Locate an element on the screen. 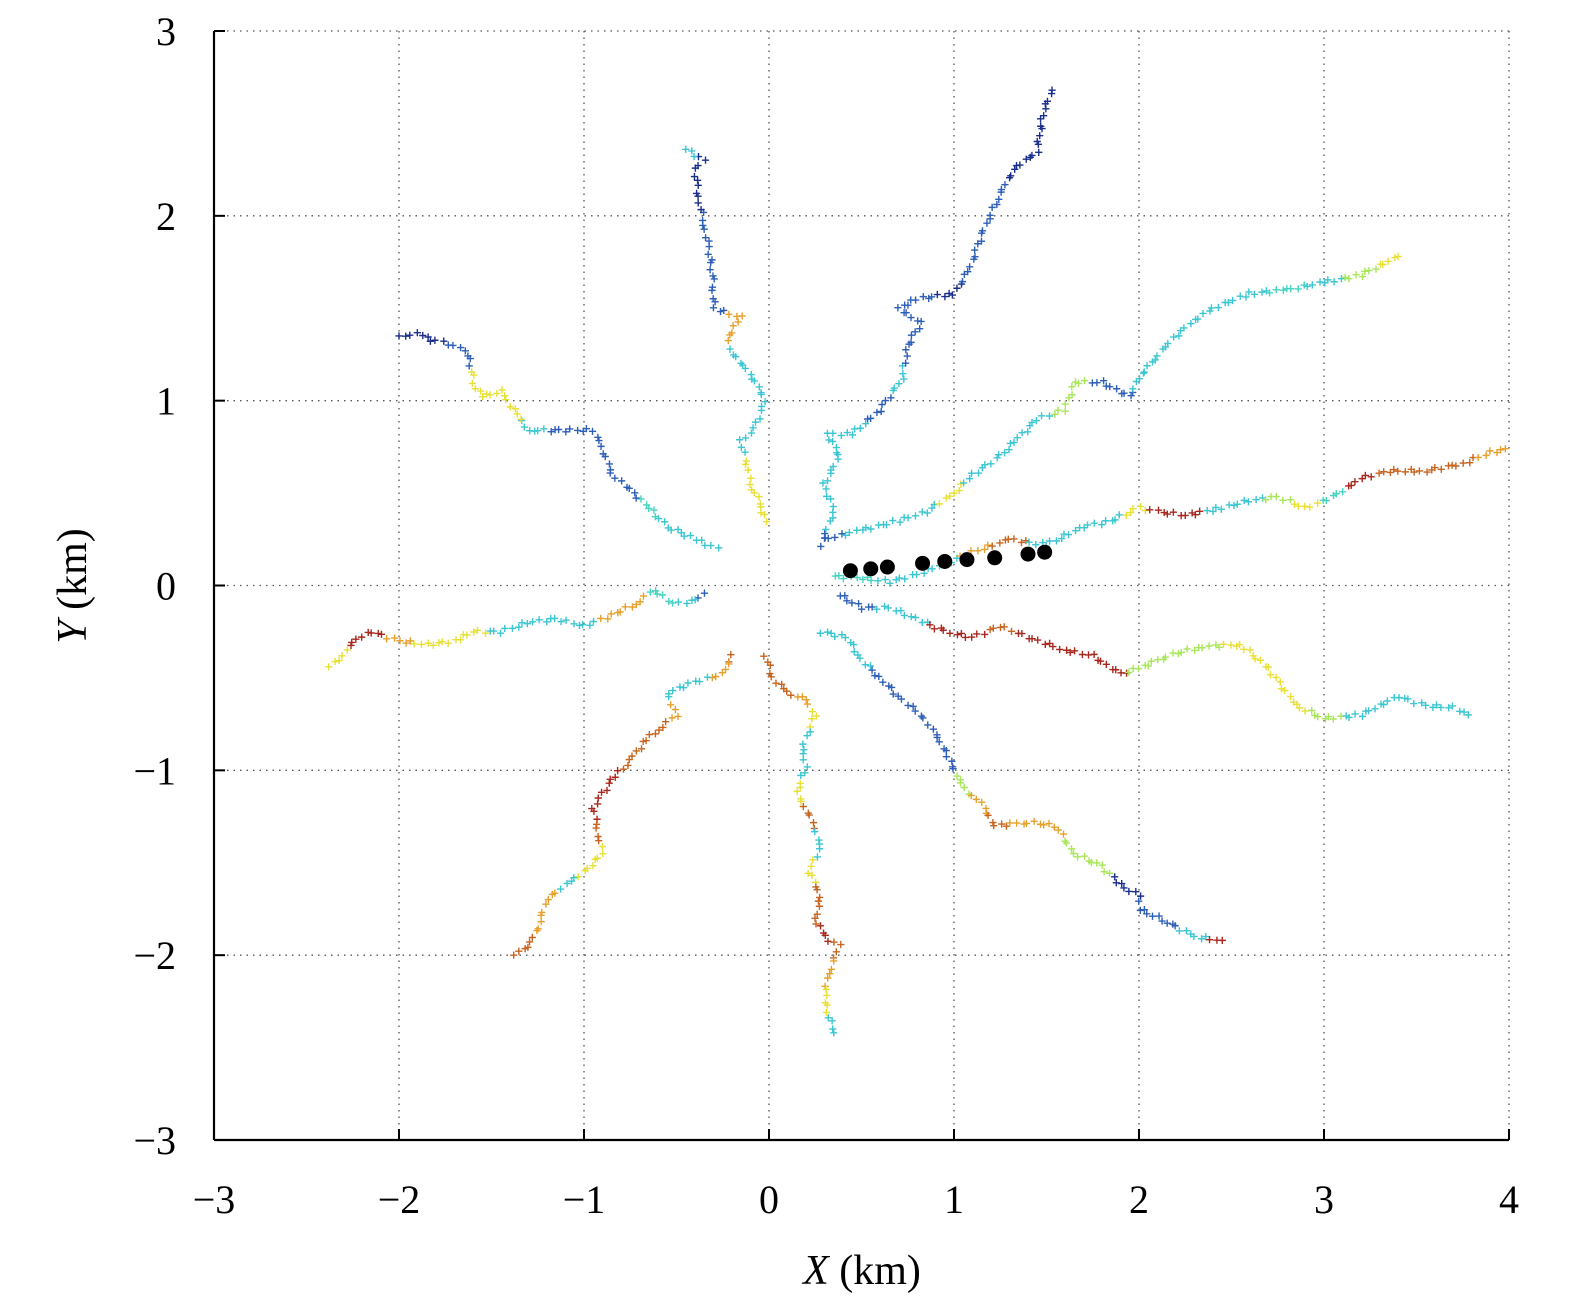  x-tick-label: −1 is located at coordinates (584, 1199).